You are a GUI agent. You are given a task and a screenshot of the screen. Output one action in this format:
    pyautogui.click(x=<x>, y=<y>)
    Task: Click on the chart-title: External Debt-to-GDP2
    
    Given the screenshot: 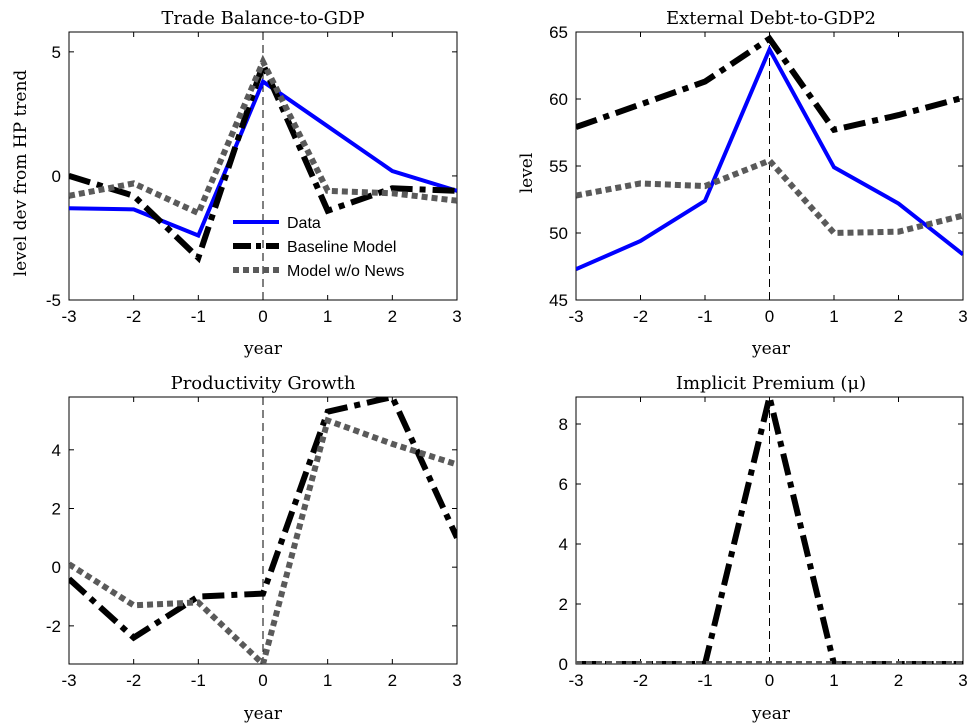 What is the action you would take?
    pyautogui.click(x=771, y=18)
    